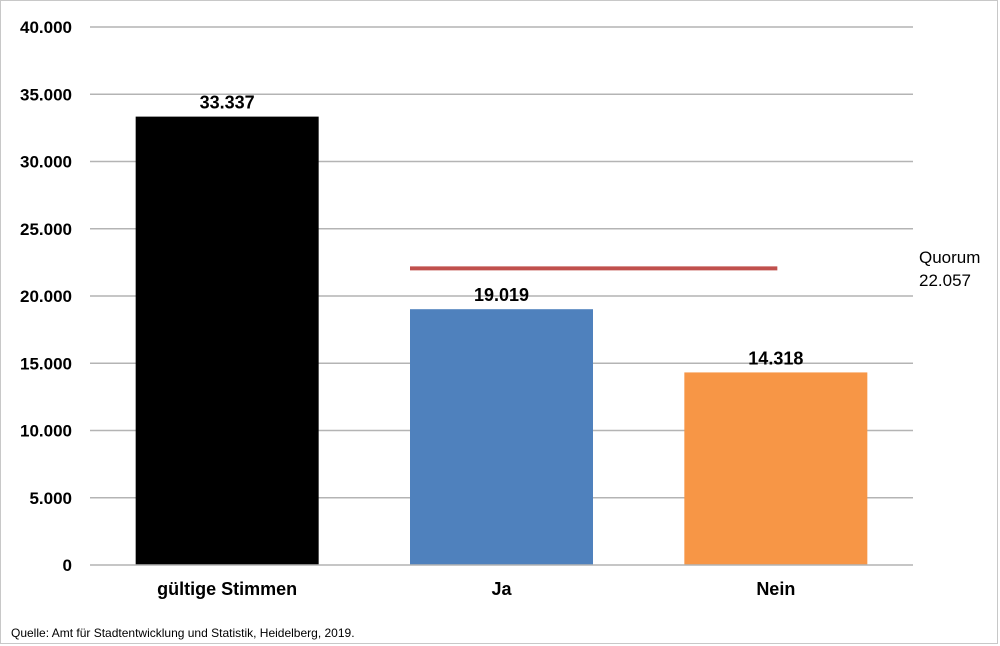  Describe the element at coordinates (46, 162) in the screenshot. I see `y-tick-label: 30.000` at that location.